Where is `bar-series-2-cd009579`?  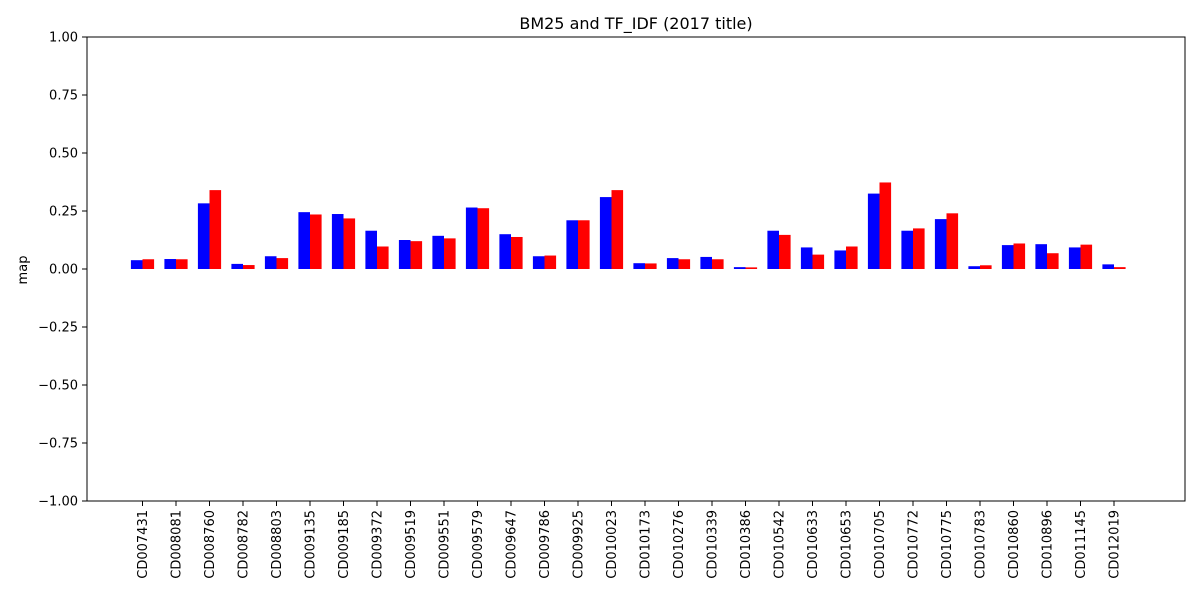 bar-series-2-cd009579 is located at coordinates (483, 238).